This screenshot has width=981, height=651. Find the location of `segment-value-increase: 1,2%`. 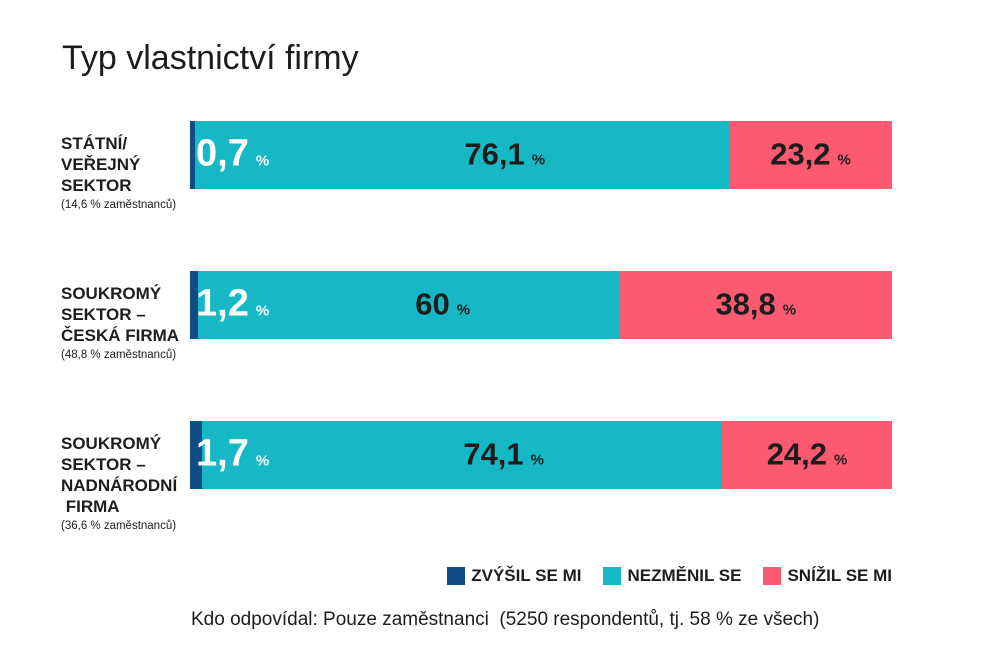

segment-value-increase: 1,2% is located at coordinates (232, 304).